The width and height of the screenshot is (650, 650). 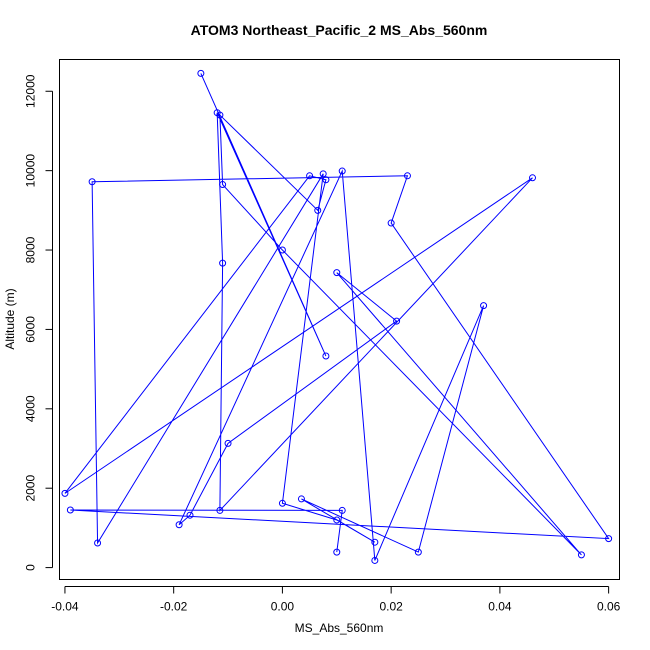 What do you see at coordinates (391, 607) in the screenshot?
I see `x-tick-label: 0.02` at bounding box center [391, 607].